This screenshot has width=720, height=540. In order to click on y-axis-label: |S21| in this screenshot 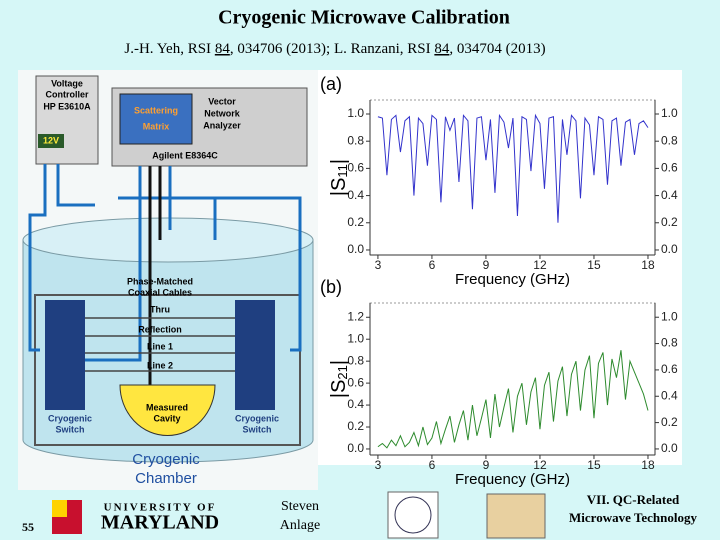, I will do `click(339, 379)`.